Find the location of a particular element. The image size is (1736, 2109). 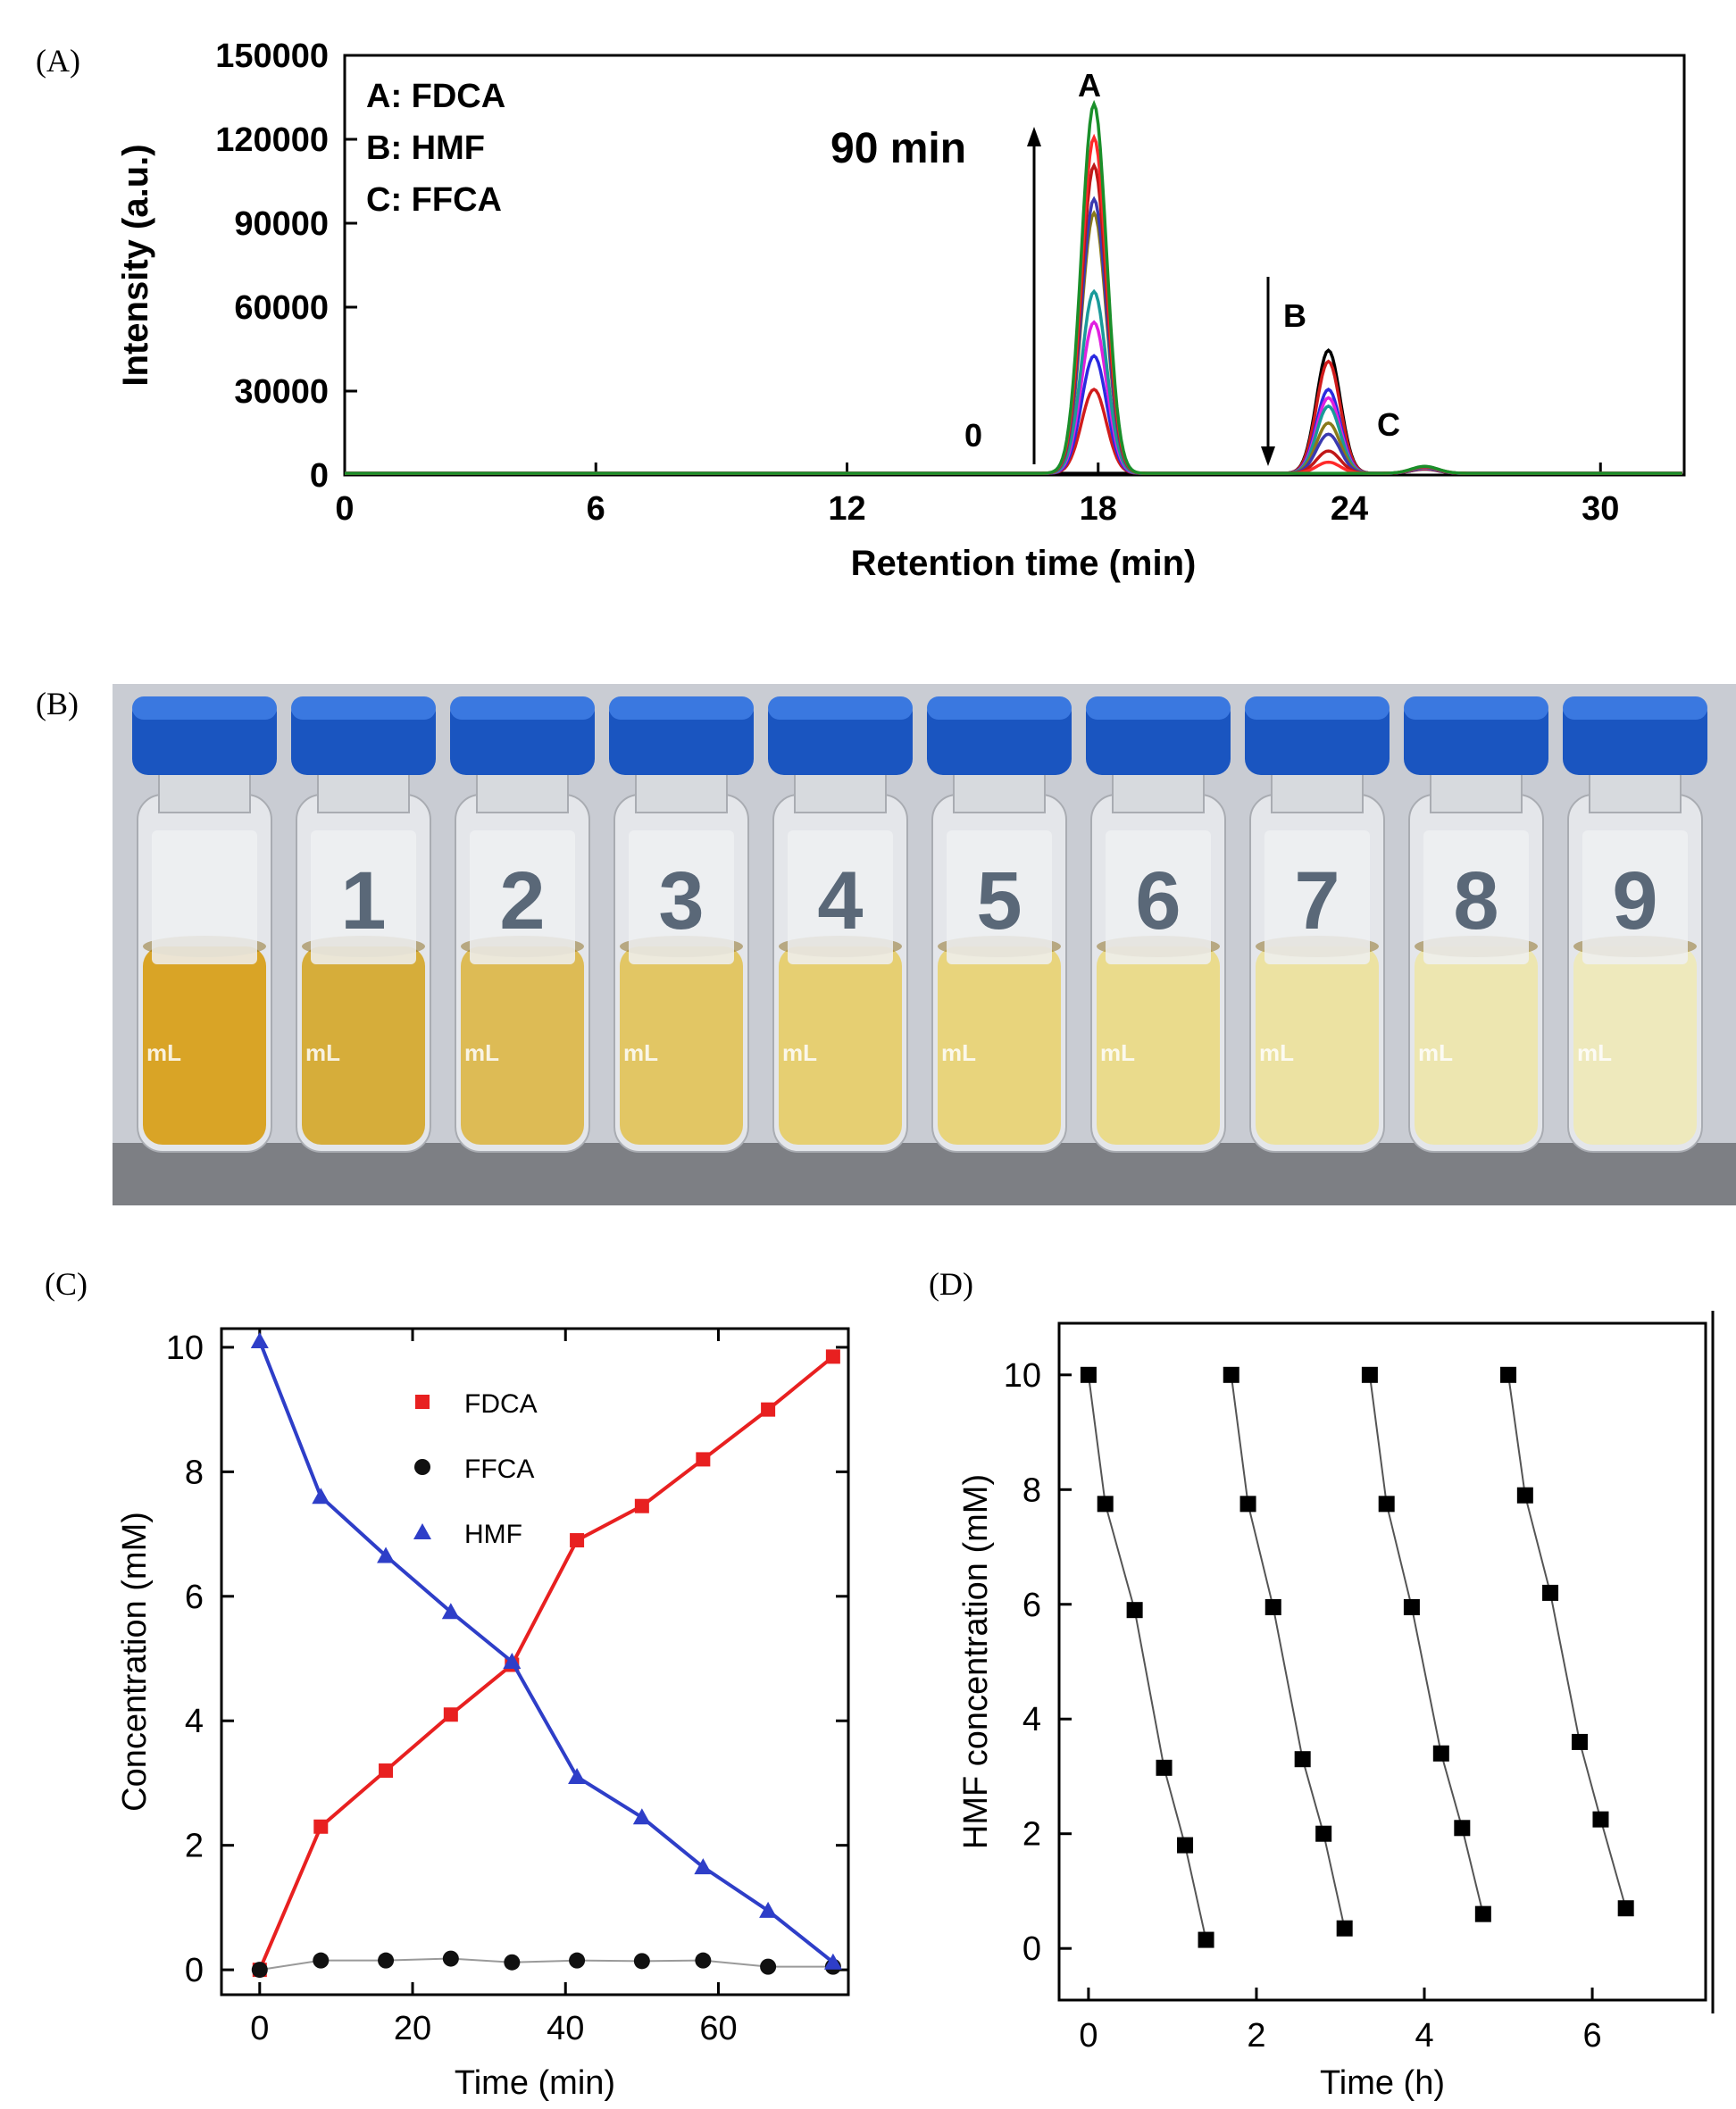

y-axis-label: Intensity (a.u.) is located at coordinates (135, 265).